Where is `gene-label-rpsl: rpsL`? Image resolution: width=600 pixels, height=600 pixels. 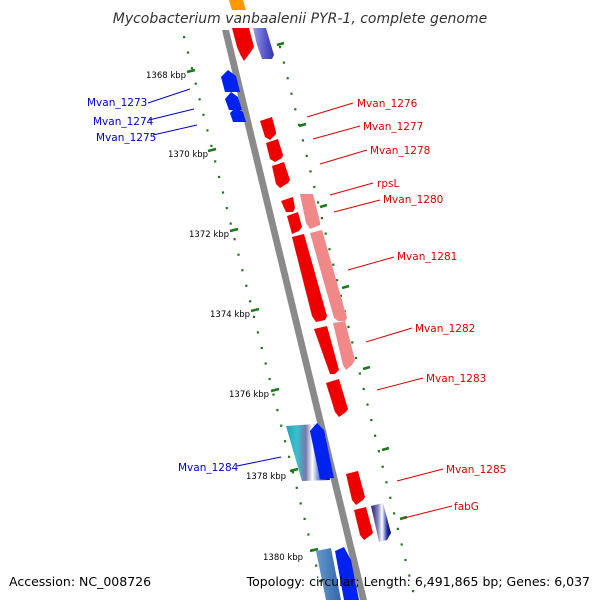 gene-label-rpsl: rpsL is located at coordinates (388, 184).